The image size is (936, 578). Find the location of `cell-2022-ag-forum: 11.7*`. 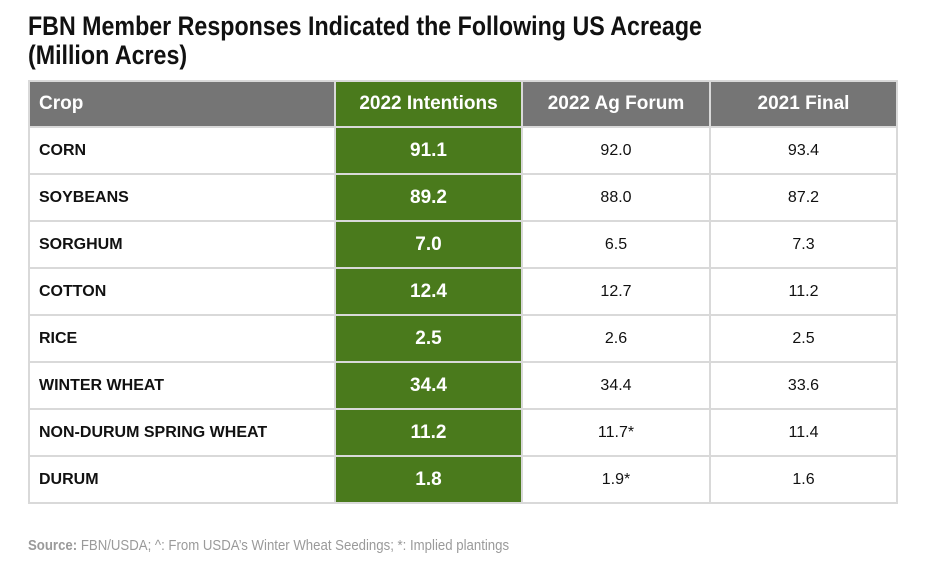

cell-2022-ag-forum: 11.7* is located at coordinates (616, 432).